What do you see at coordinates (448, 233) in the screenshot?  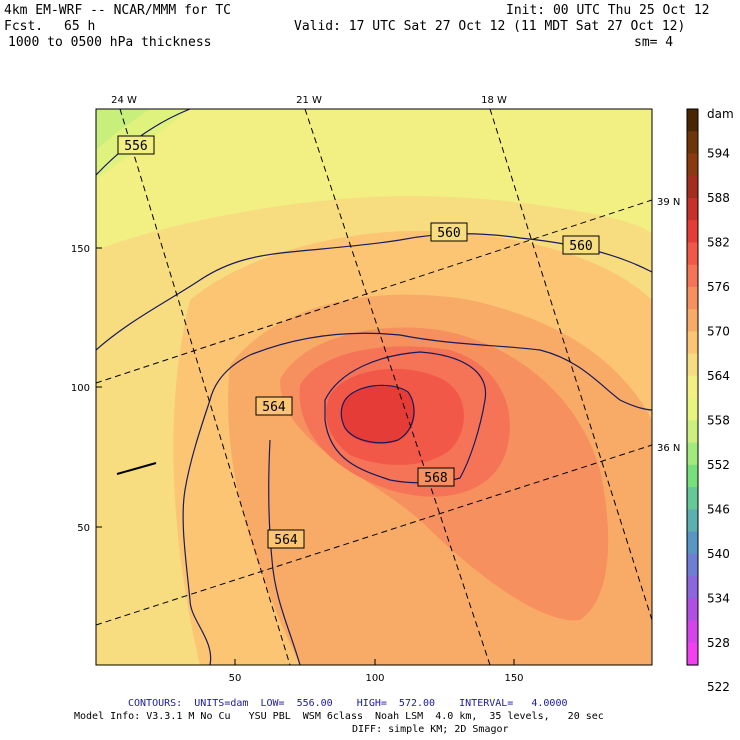 I see `contour-label-560-a: 560` at bounding box center [448, 233].